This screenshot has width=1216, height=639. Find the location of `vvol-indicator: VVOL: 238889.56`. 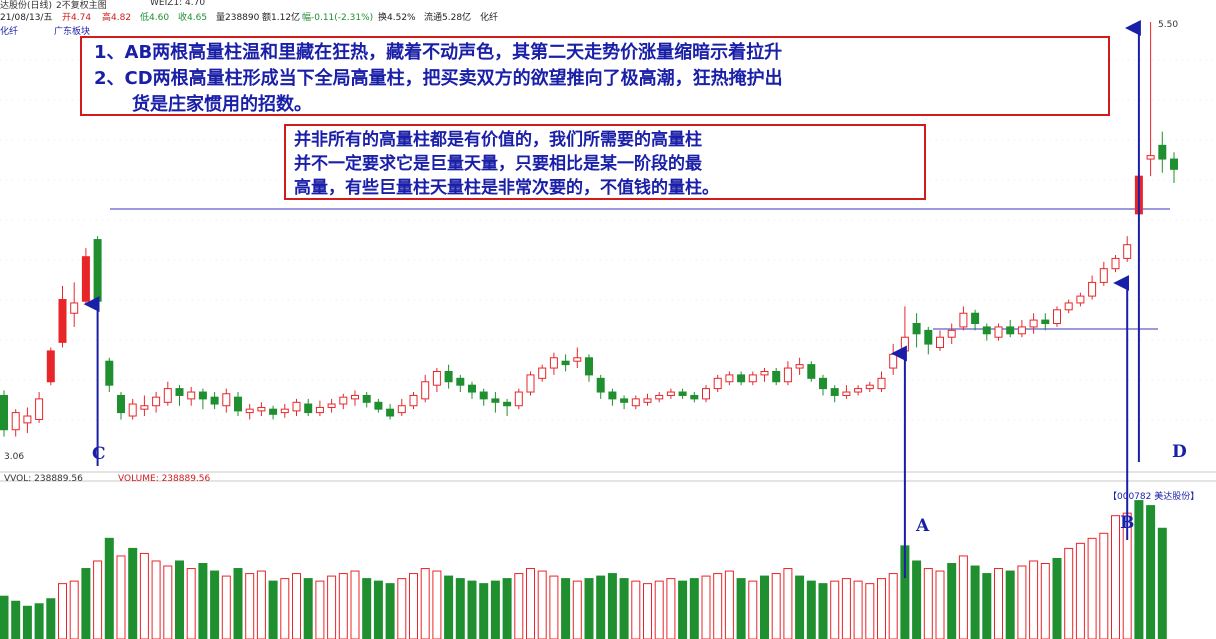

vvol-indicator: VVOL: 238889.56 is located at coordinates (43, 479).